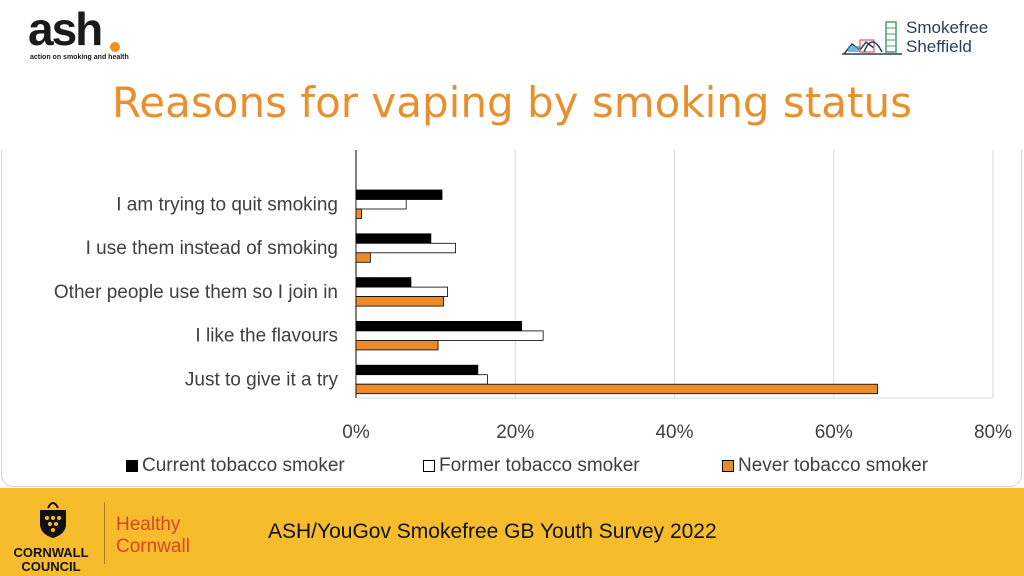 The width and height of the screenshot is (1024, 576). I want to click on cornwall-council-logo: CORNWALL COUNCIL, so click(51, 535).